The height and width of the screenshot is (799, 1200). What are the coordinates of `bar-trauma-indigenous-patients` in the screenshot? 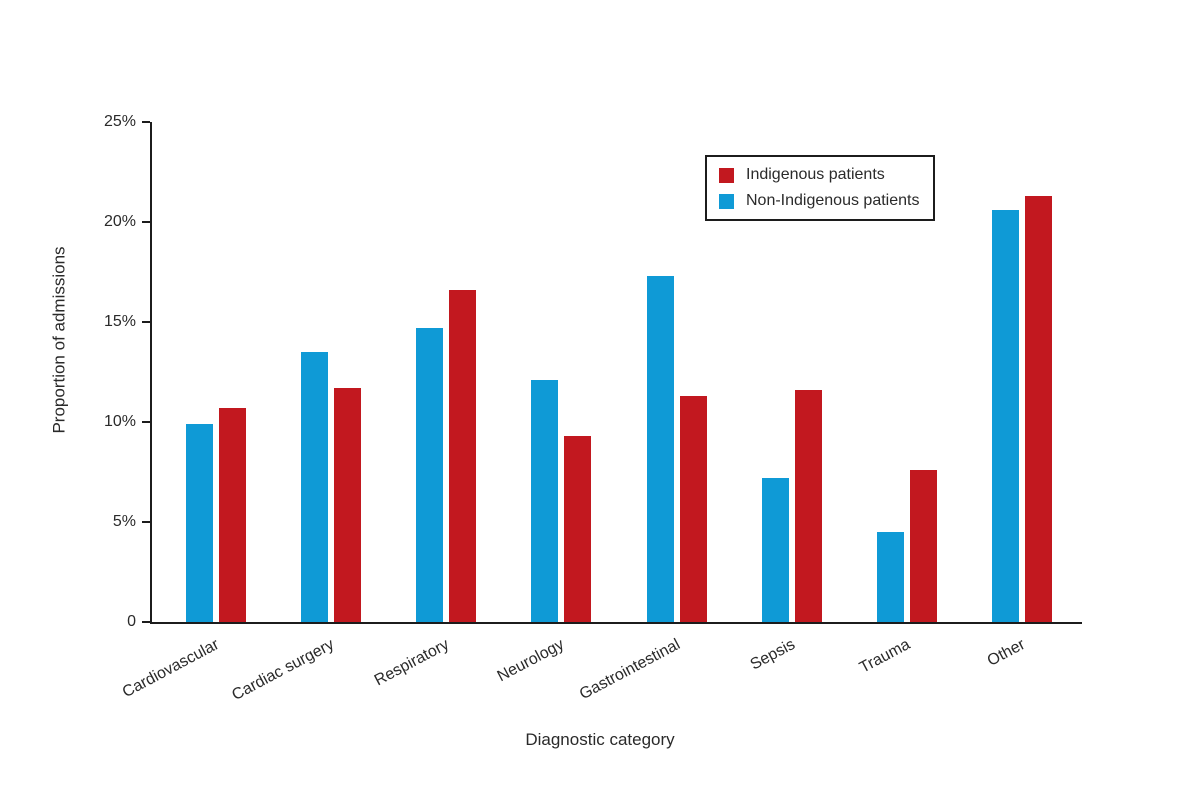 It's located at (923, 546).